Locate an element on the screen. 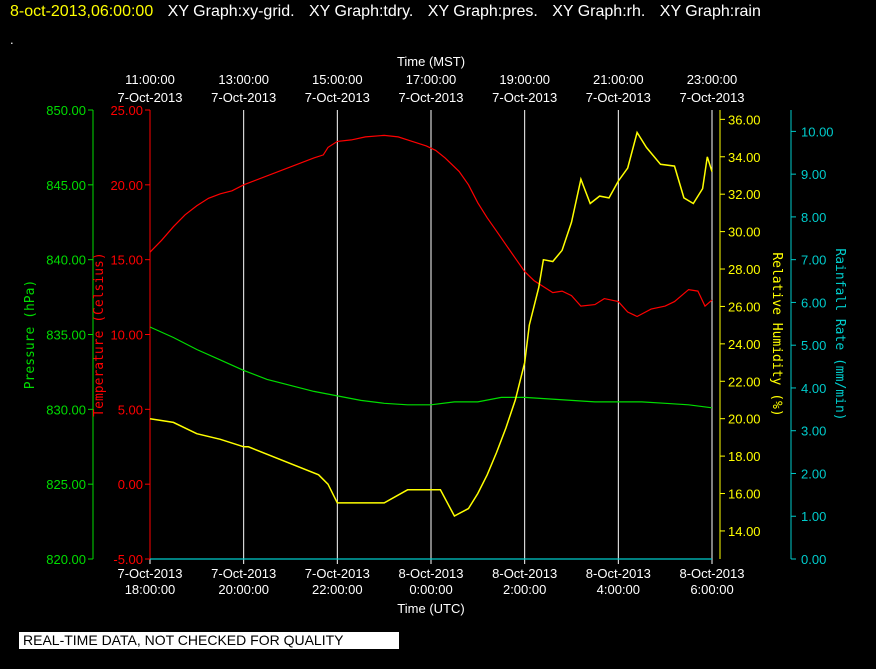 The height and width of the screenshot is (669, 876). temperature-tick-label: 25.00 is located at coordinates (126, 110).